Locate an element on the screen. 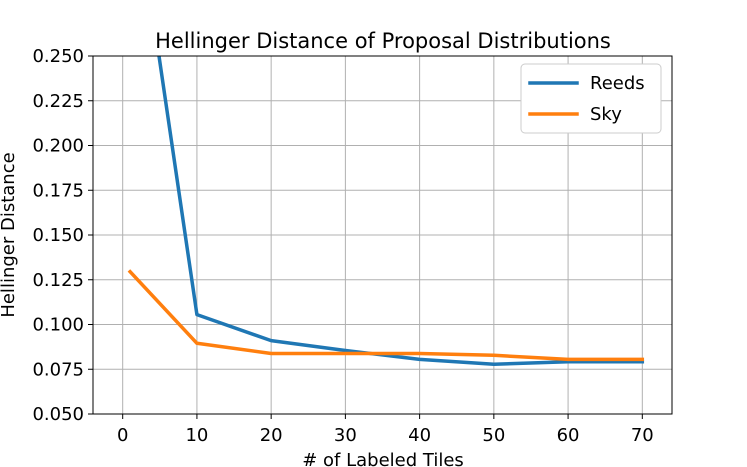 Image resolution: width=747 pixels, height=467 pixels. x-tick-label: 40 is located at coordinates (419, 435).